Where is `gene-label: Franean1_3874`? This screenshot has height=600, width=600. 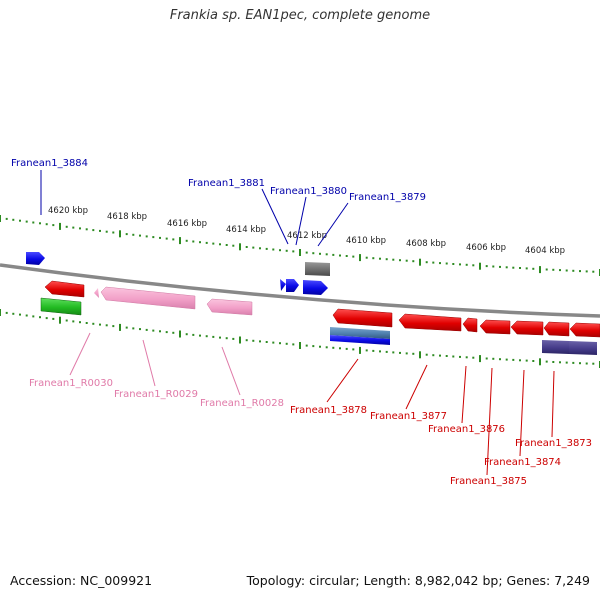 gene-label: Franean1_3874 is located at coordinates (522, 462).